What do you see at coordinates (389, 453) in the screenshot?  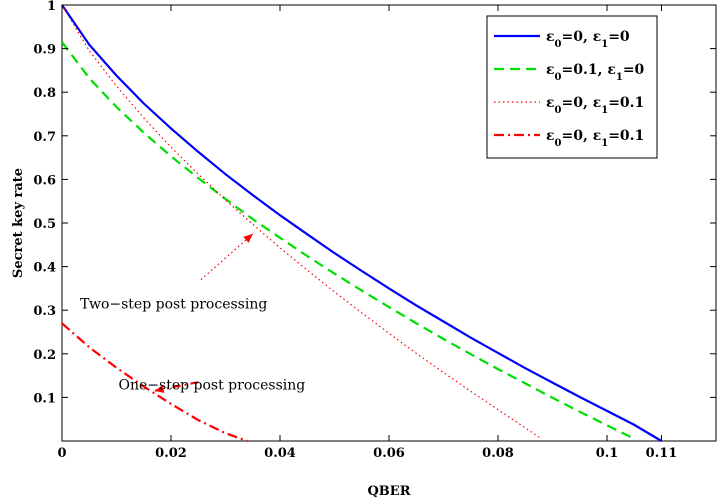 I see `x-tick-label: 0.06` at bounding box center [389, 453].